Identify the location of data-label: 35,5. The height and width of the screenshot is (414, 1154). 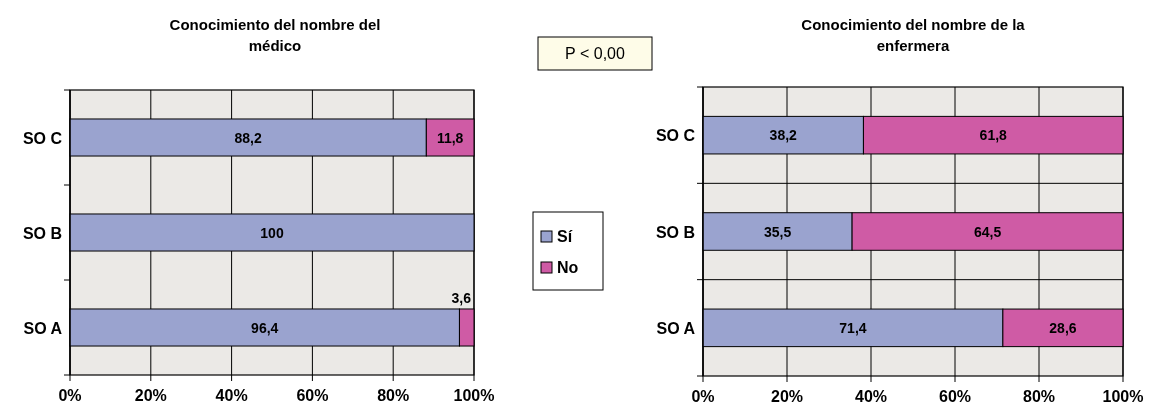
(777, 231).